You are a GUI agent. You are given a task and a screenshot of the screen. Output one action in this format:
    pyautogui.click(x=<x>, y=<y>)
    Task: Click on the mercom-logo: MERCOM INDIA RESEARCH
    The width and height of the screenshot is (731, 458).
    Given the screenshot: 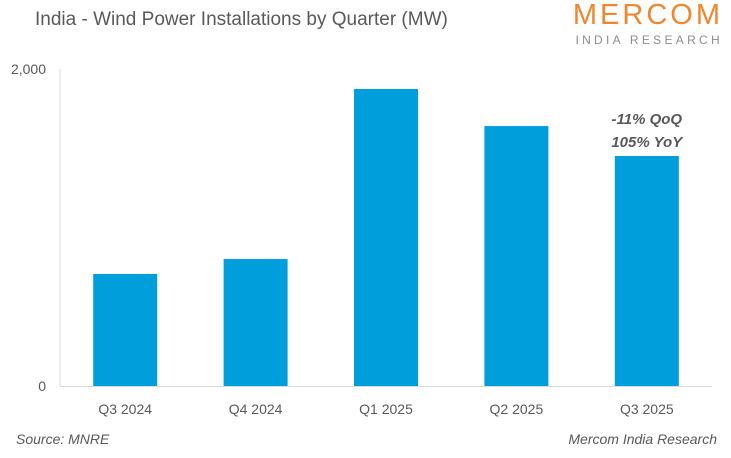 What is the action you would take?
    pyautogui.click(x=648, y=23)
    